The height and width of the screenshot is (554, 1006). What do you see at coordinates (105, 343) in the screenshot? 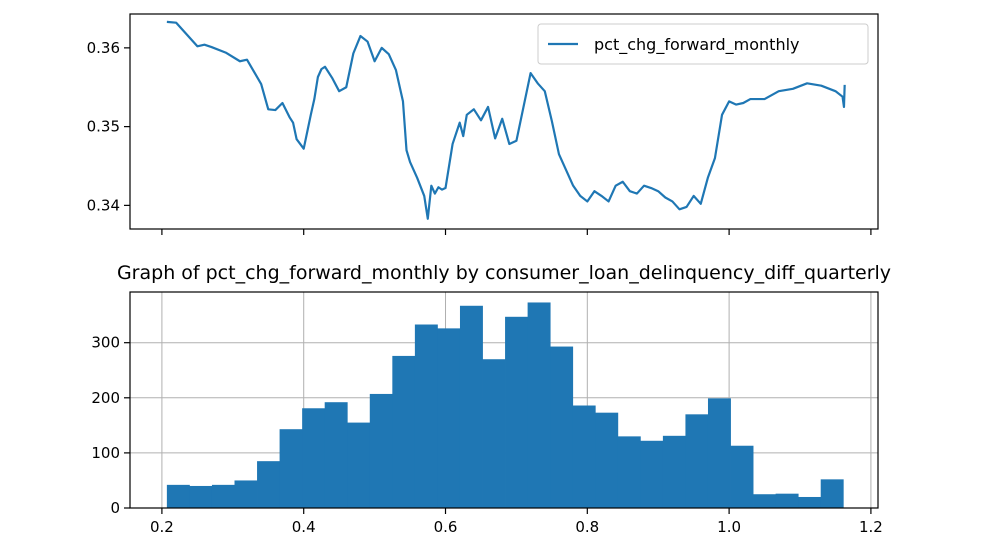
I see `y-tick-label-bottom: 300` at bounding box center [105, 343].